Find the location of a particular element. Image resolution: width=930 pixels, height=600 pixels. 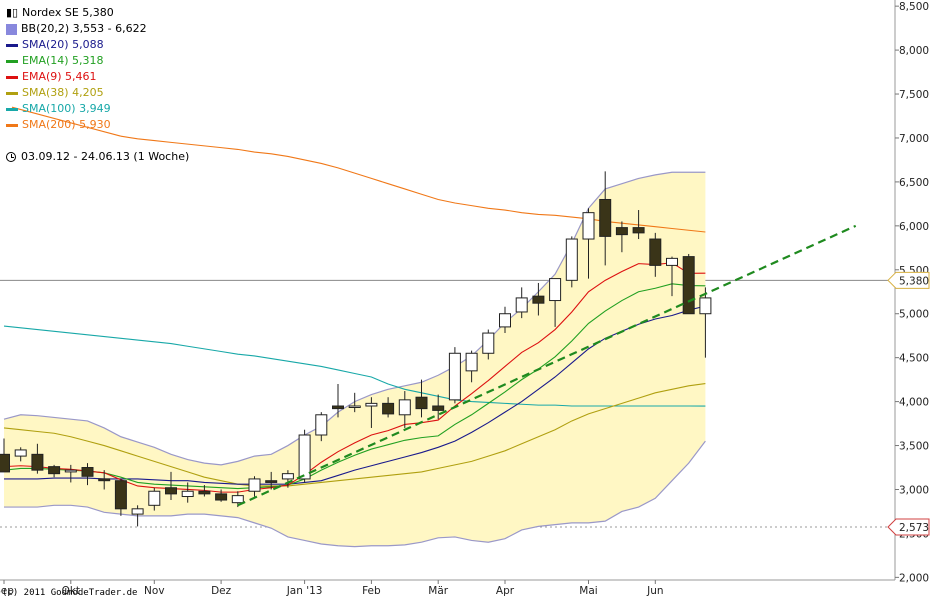

x-tick-label: Feb is located at coordinates (371, 591).